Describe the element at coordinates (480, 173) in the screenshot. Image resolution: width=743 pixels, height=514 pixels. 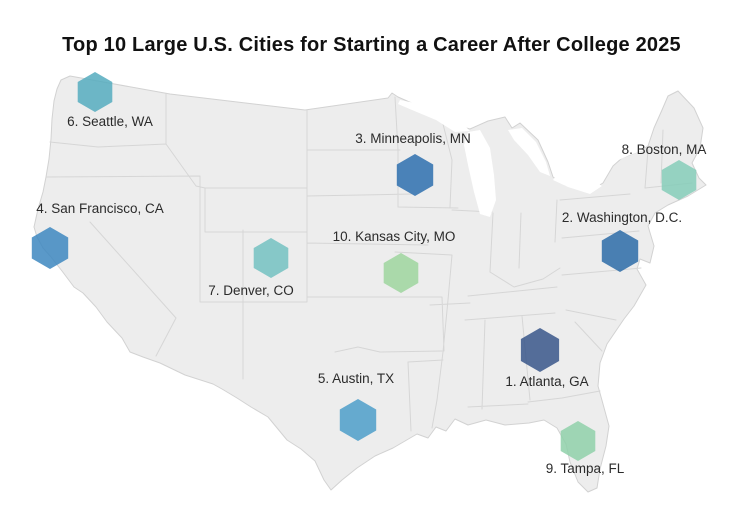
I see `lake-michigan` at that location.